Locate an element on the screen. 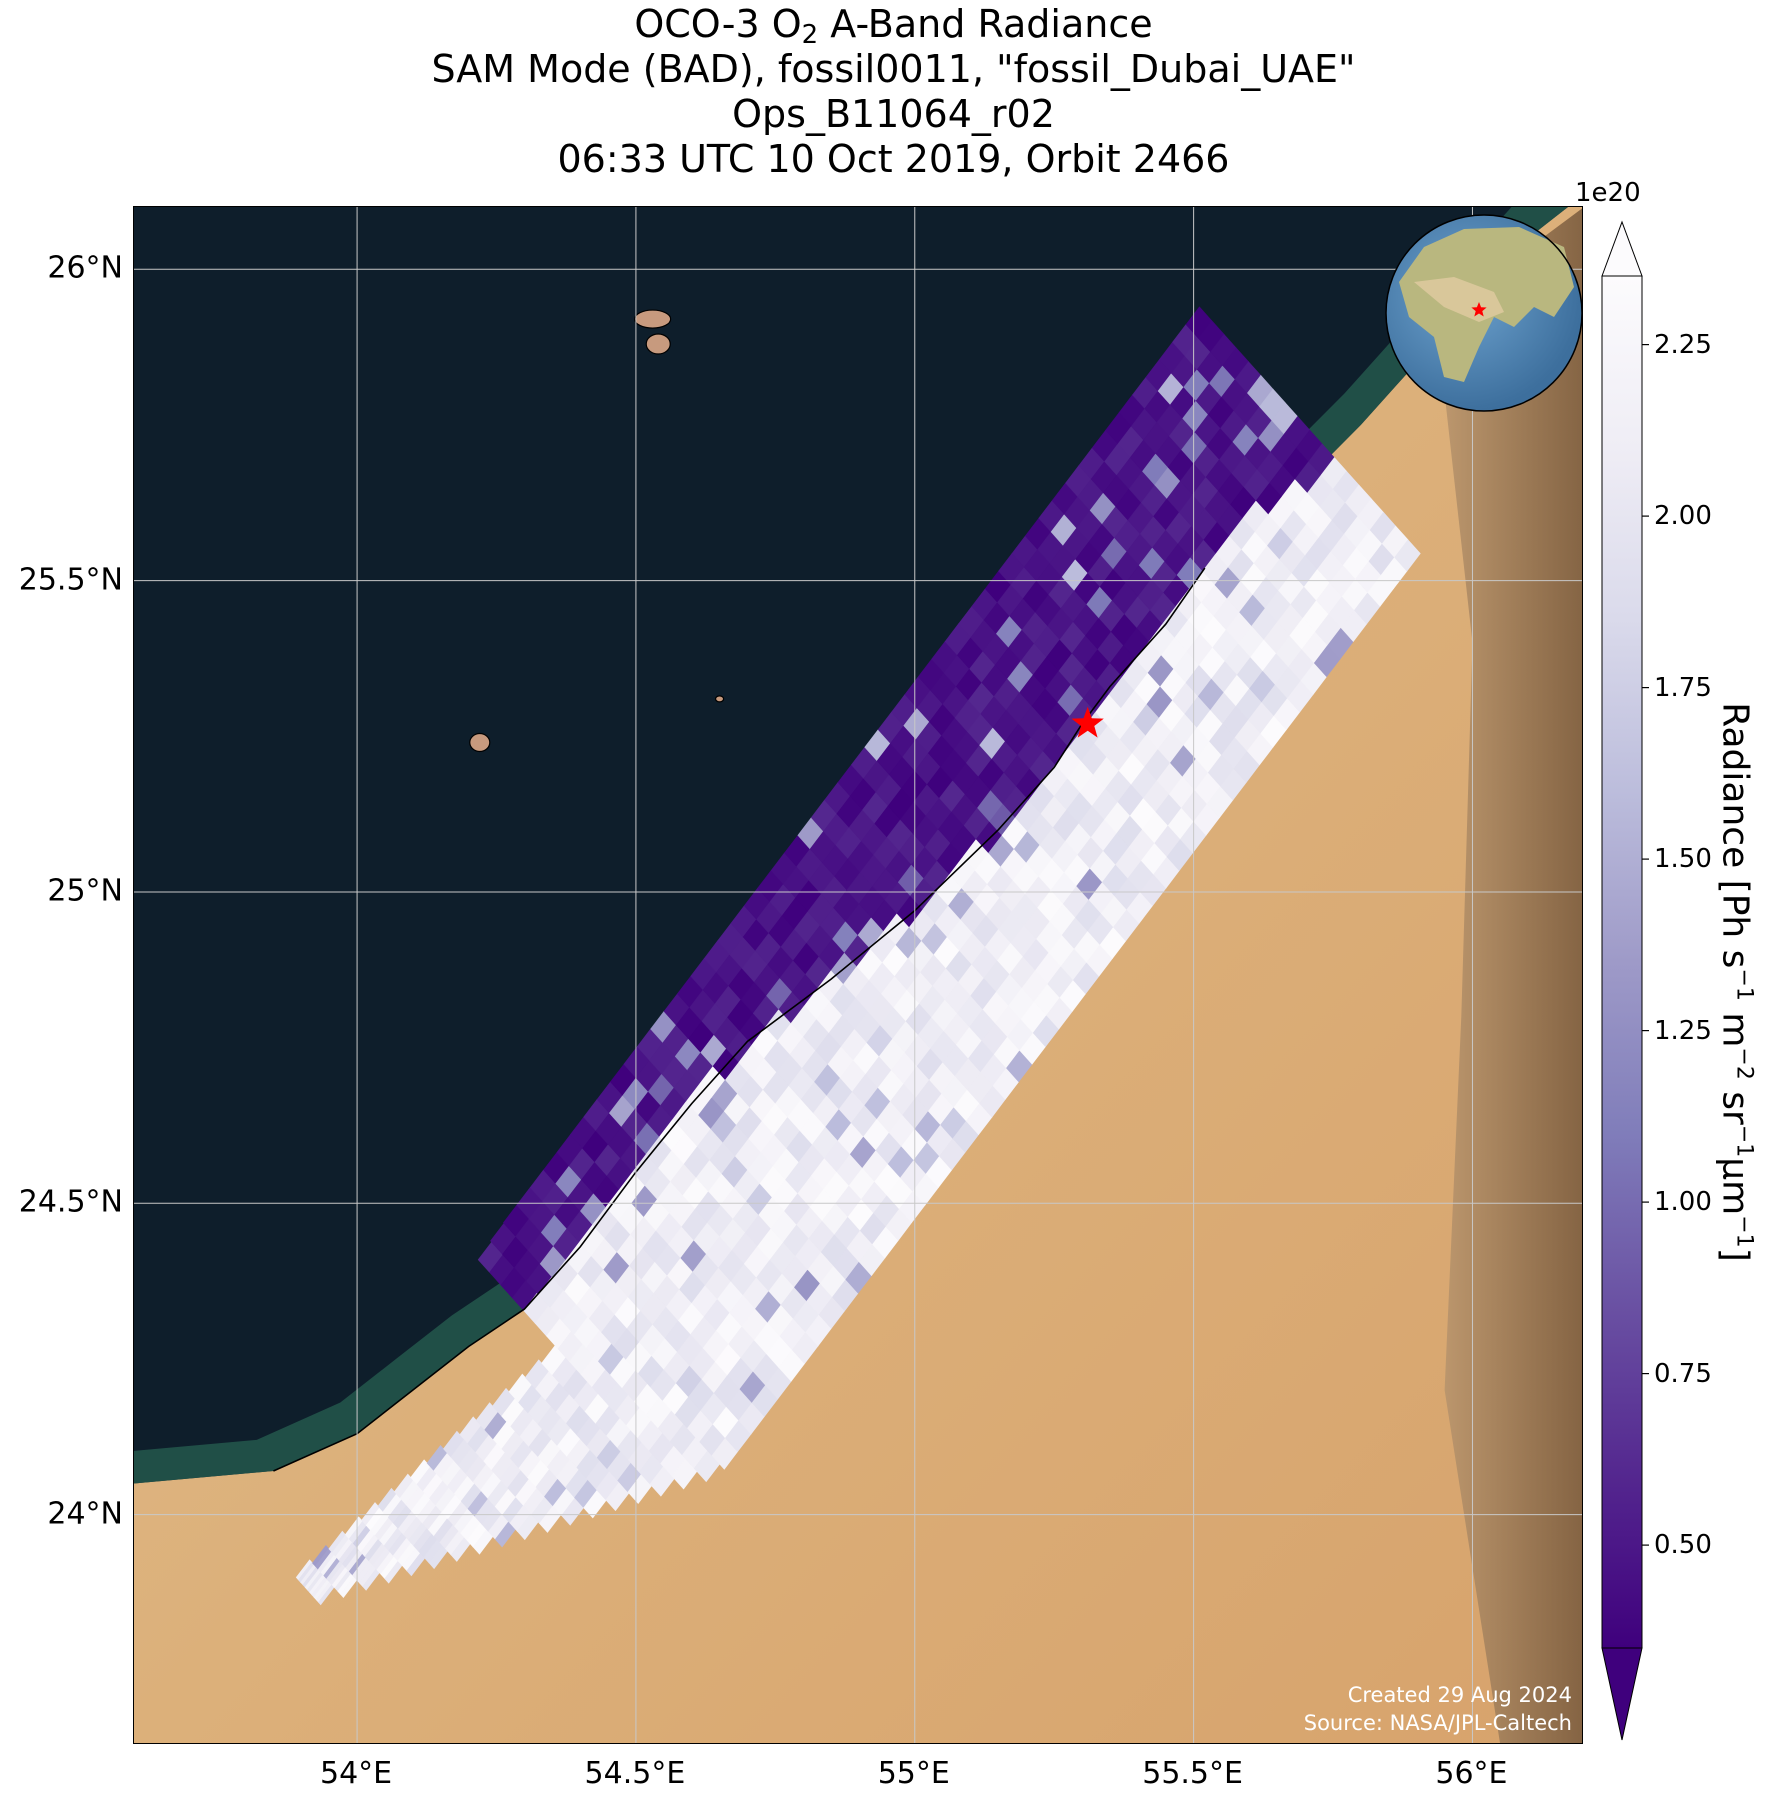 This screenshot has width=1787, height=1796. colorbar-tick-label: 2.25 is located at coordinates (1683, 344).